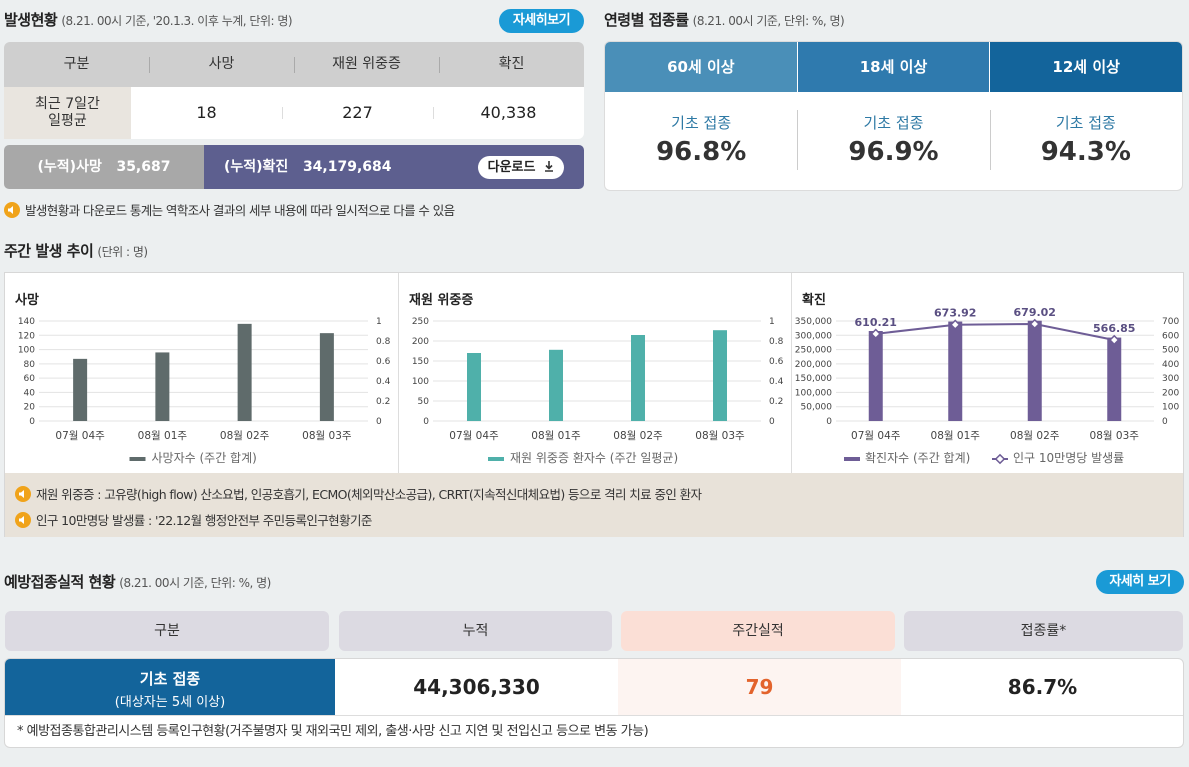 The image size is (1189, 767). What do you see at coordinates (170, 679) in the screenshot?
I see `row-label-main: 기초 접종` at bounding box center [170, 679].